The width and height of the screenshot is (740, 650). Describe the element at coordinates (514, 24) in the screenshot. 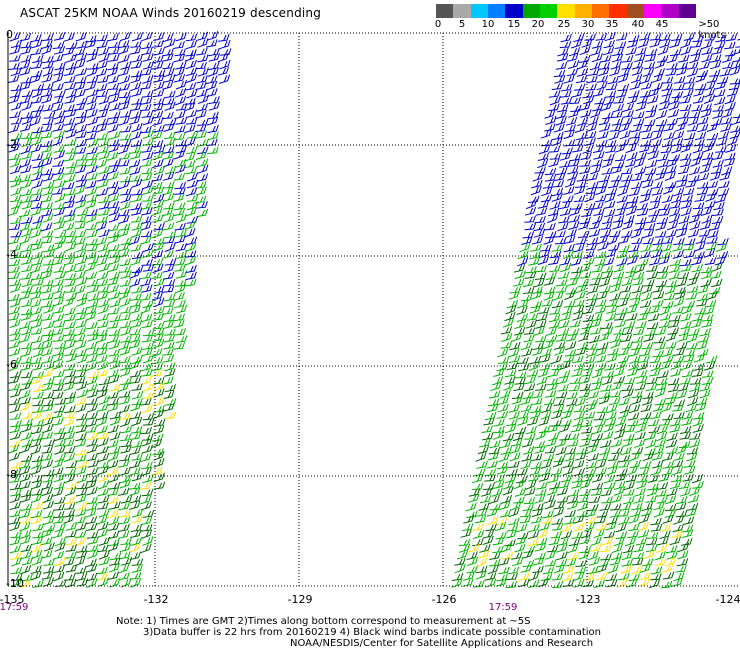

I see `colorbar-label: 15` at that location.